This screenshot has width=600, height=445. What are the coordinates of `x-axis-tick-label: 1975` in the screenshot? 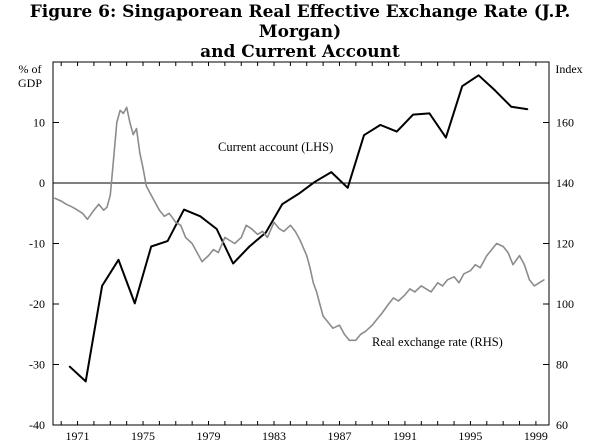 It's located at (143, 436).